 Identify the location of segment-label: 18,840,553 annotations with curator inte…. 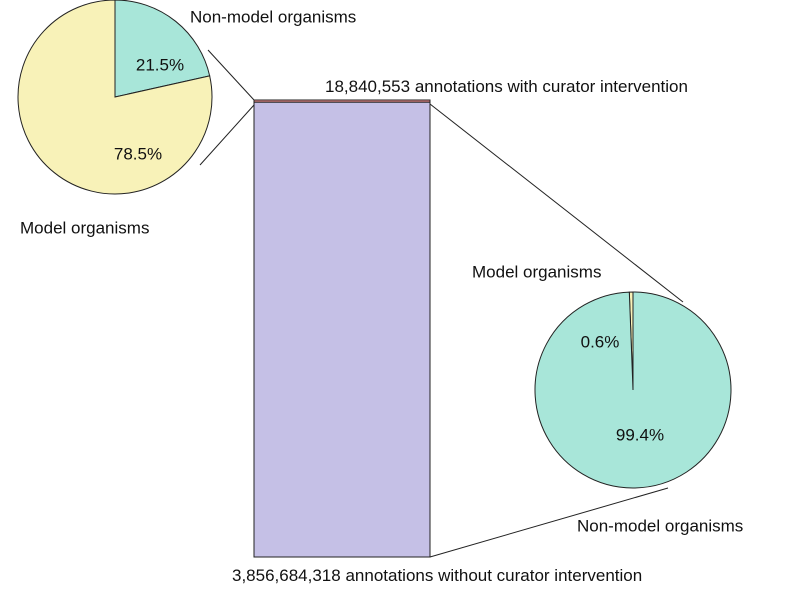
(506, 86).